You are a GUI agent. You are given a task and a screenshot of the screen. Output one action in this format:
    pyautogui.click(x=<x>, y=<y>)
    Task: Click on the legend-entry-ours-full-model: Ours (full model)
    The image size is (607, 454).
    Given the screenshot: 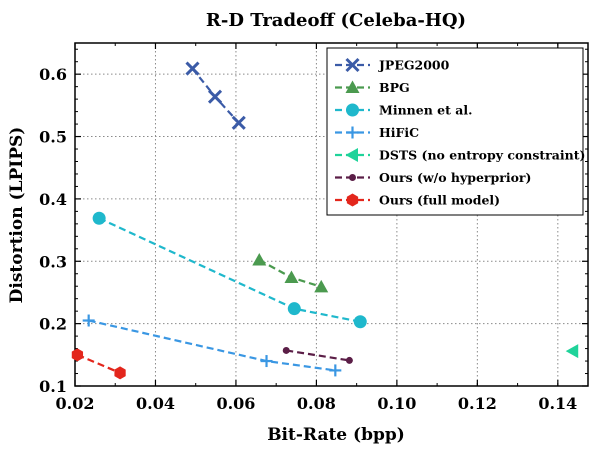 What is the action you would take?
    pyautogui.click(x=417, y=200)
    